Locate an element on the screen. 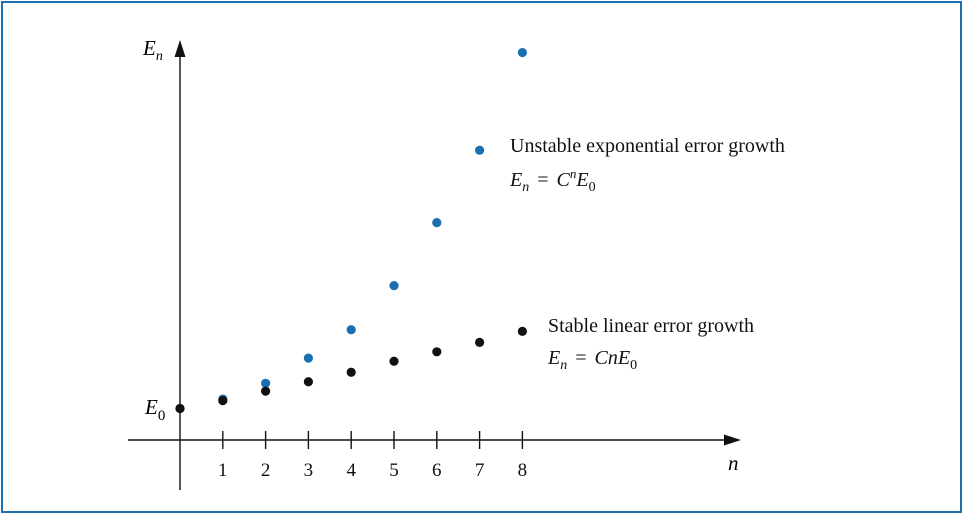 This screenshot has width=967, height=518. x-axis-ticks: 1 2 3 4 5 6 7 8 is located at coordinates (372, 456).